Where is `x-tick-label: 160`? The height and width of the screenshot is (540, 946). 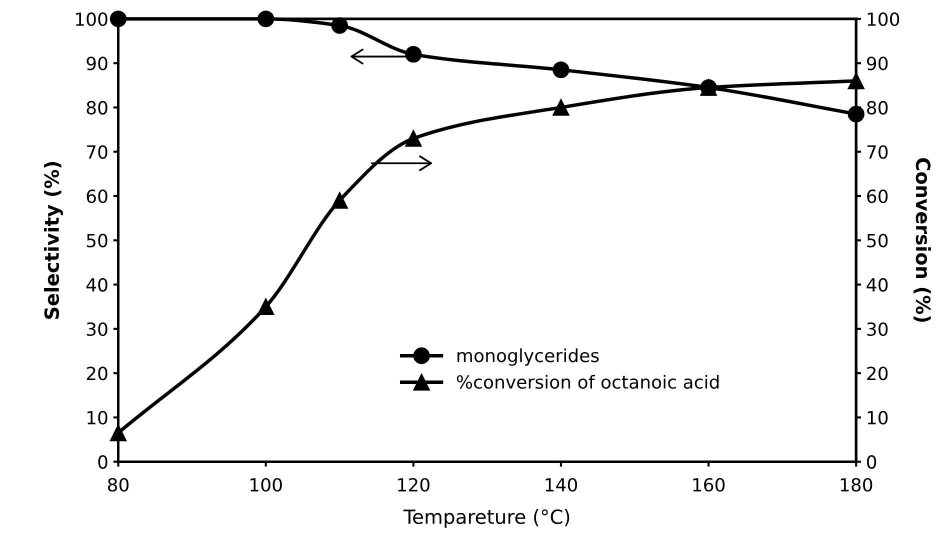
x-tick-label: 160 is located at coordinates (709, 485).